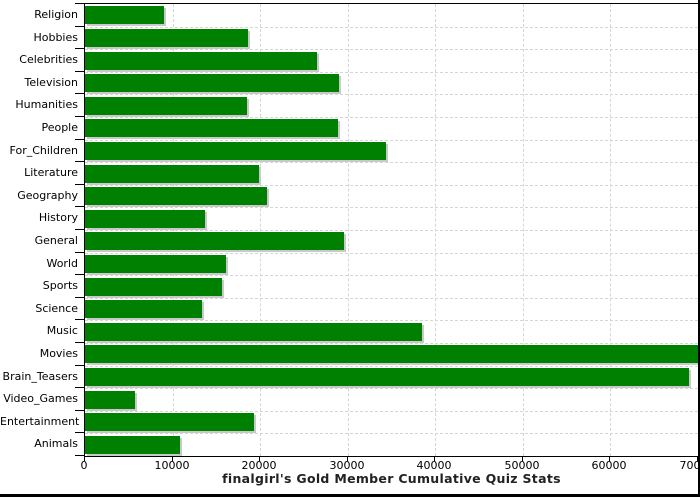 This screenshot has height=500, width=700. What do you see at coordinates (47, 195) in the screenshot?
I see `category-label: Geography` at bounding box center [47, 195].